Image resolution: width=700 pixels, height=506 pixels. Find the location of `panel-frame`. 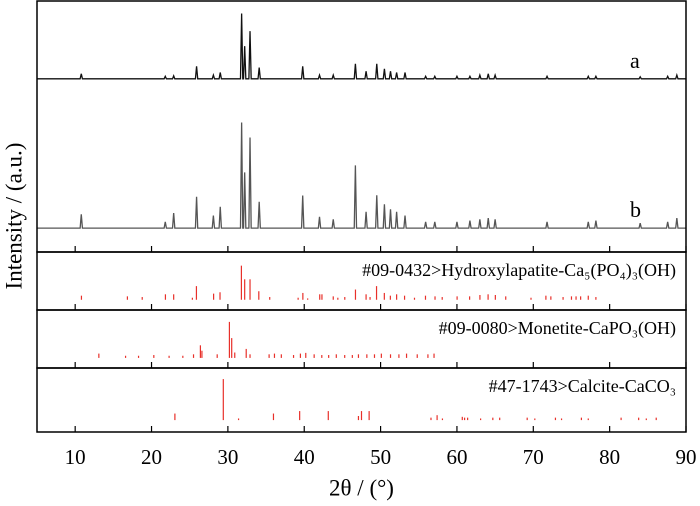

panel-frame is located at coordinates (361, 400).